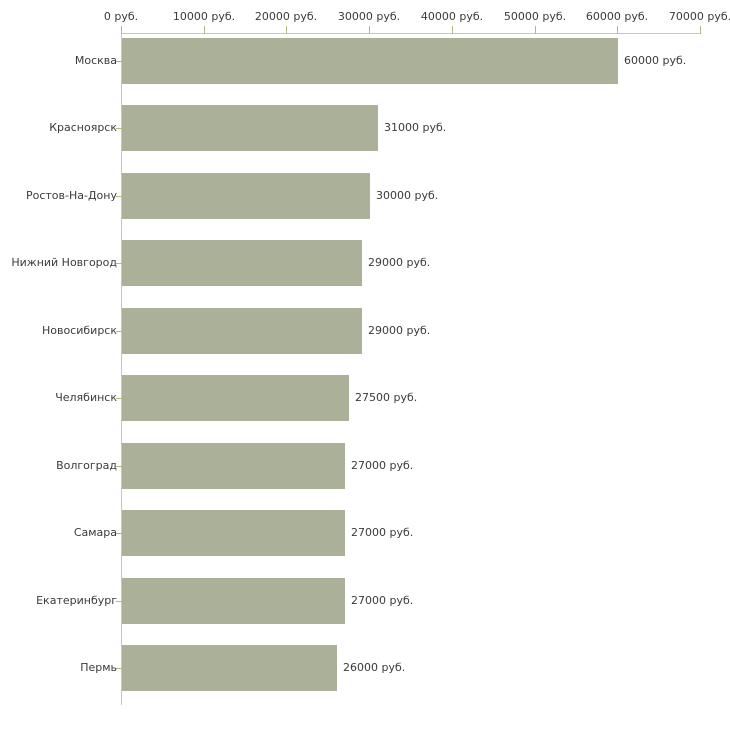 This screenshot has width=730, height=730. Describe the element at coordinates (64, 262) in the screenshot. I see `category-label: Нижний Новгород` at that location.